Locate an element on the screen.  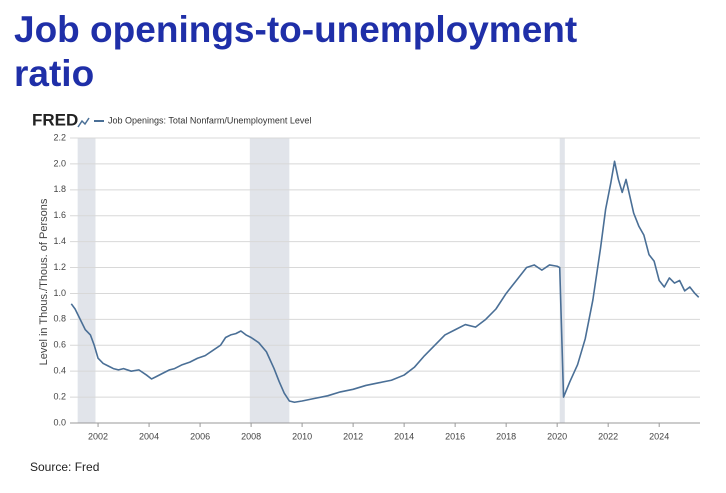
y-axis-label: Level in Thous./Thous. of Persons is located at coordinates (44, 281).